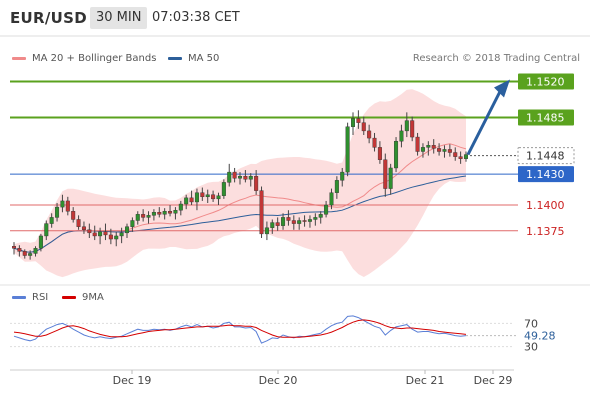 This screenshot has height=400, width=590. I want to click on level-label-1.1375: 1.1375, so click(545, 231).